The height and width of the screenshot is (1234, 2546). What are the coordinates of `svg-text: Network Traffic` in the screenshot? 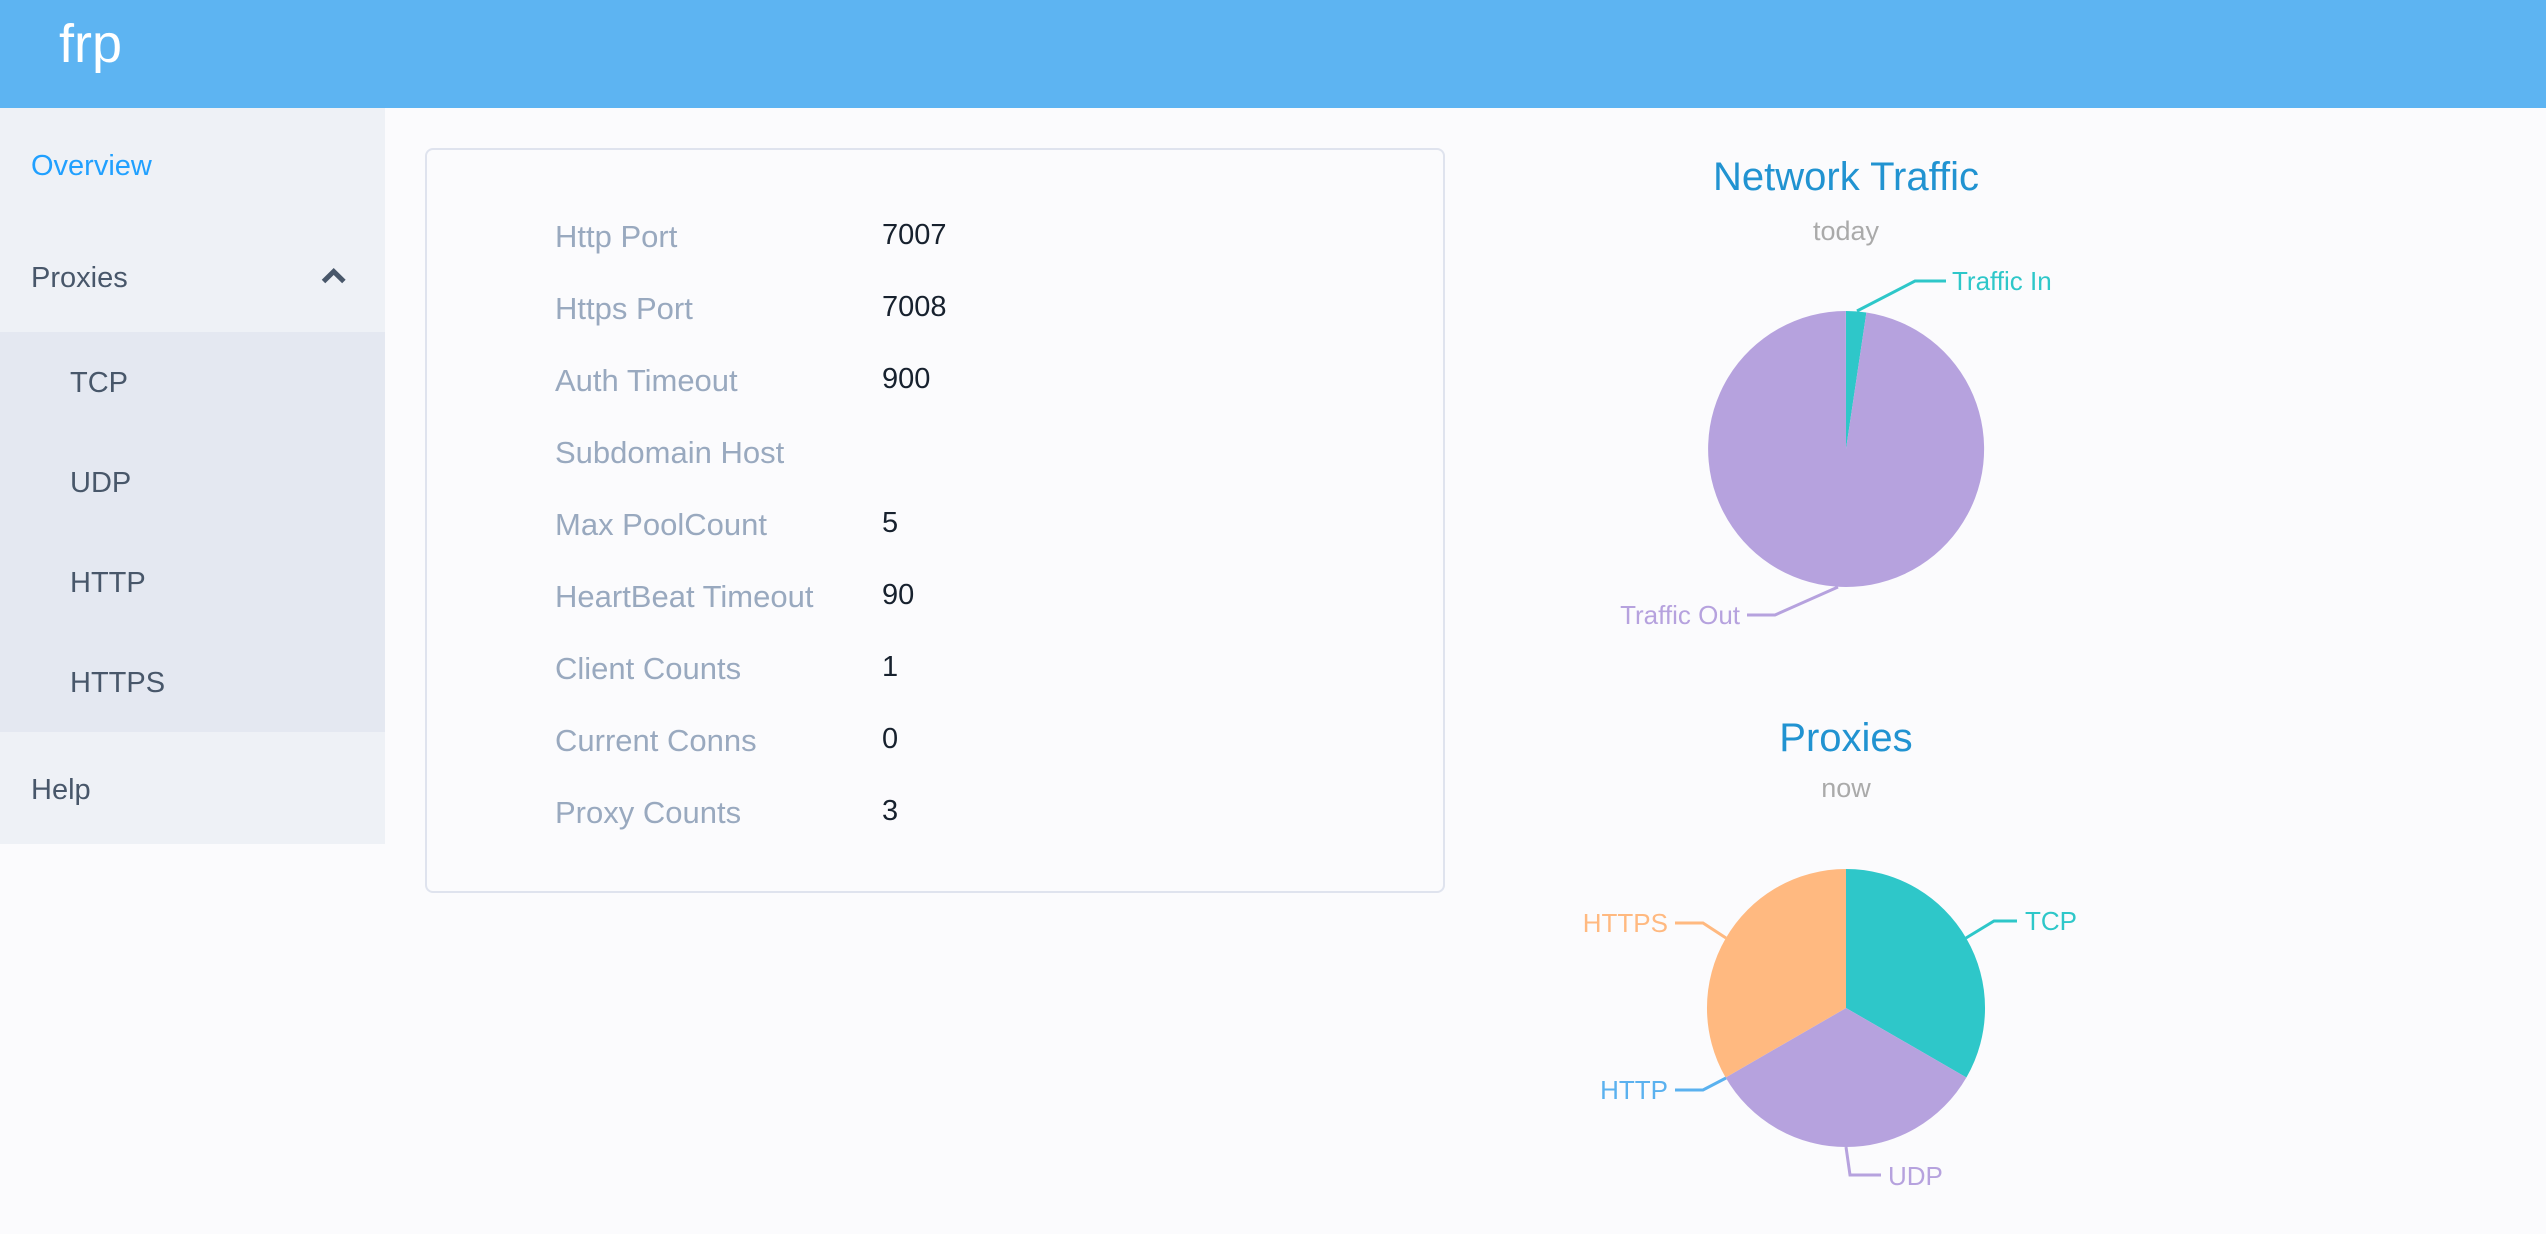 It's located at (1846, 177).